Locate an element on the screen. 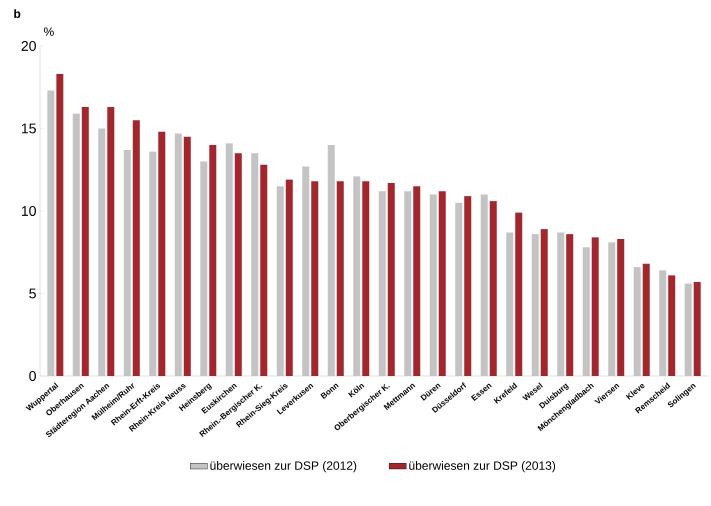 Image resolution: width=711 pixels, height=506 pixels. y-tick-label: 10 is located at coordinates (29, 211).